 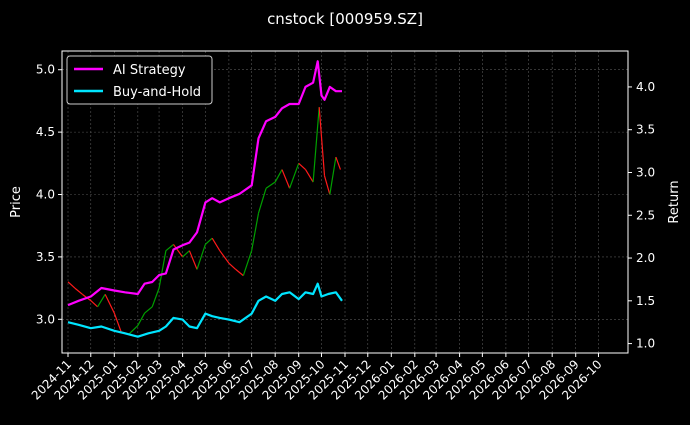 I want to click on series-line-buy-and-hold, so click(x=205, y=310).